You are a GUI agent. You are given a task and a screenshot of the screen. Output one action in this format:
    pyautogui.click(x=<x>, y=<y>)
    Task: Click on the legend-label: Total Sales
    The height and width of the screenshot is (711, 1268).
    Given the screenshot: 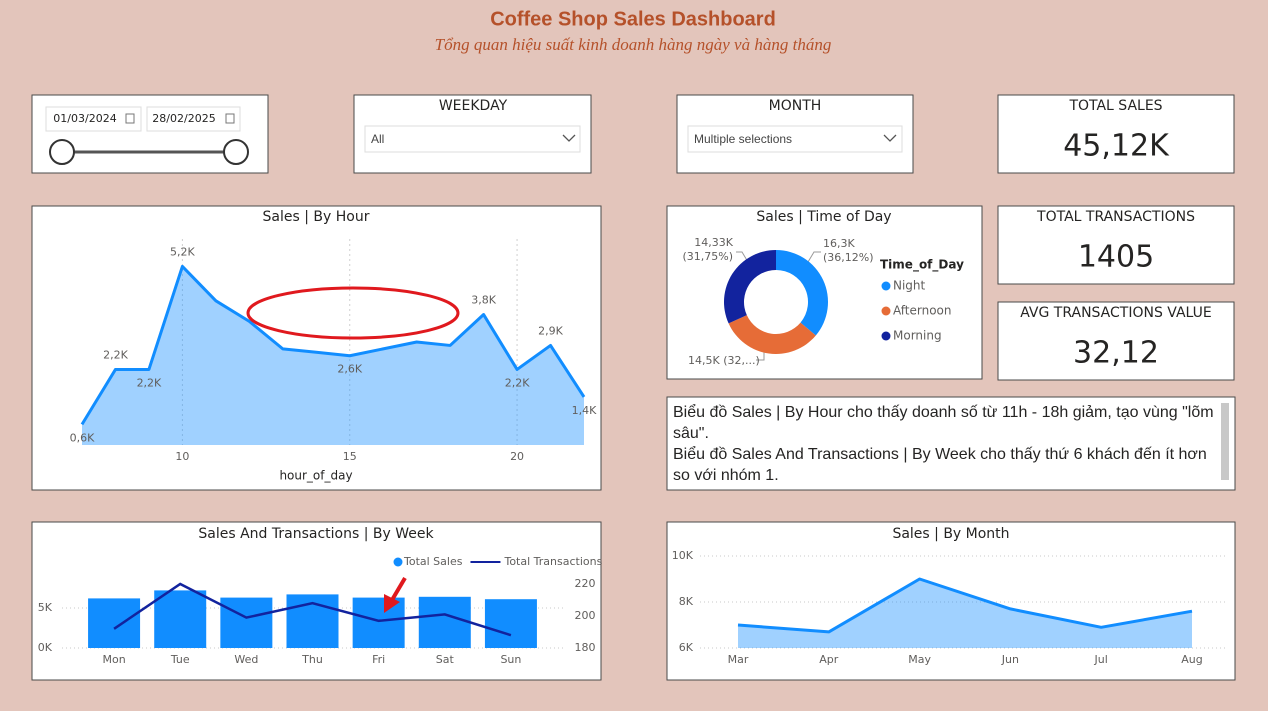 What is the action you would take?
    pyautogui.click(x=433, y=561)
    